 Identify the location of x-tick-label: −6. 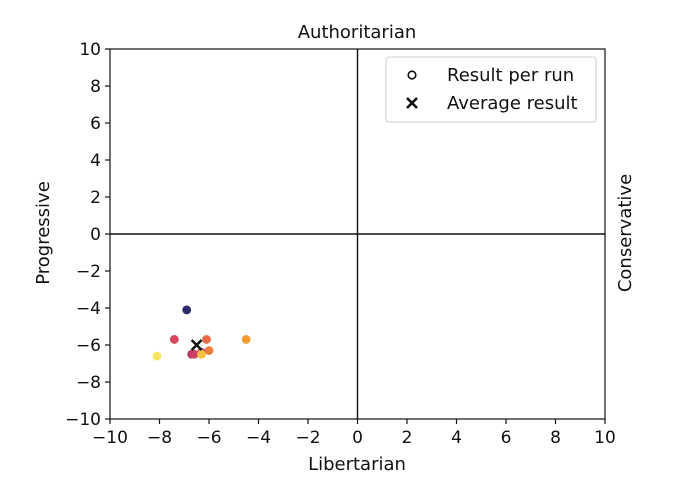
(208, 438).